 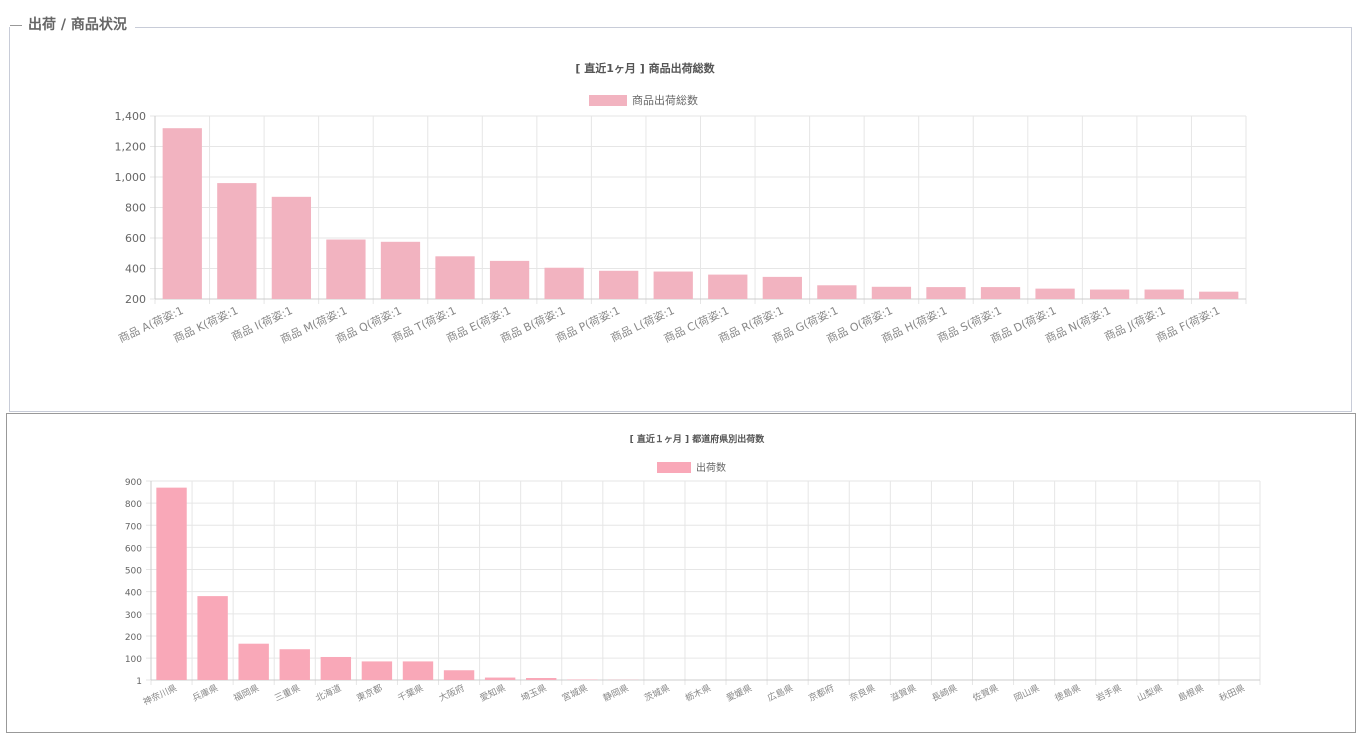 I want to click on y-tick-label: 900, so click(x=133, y=483).